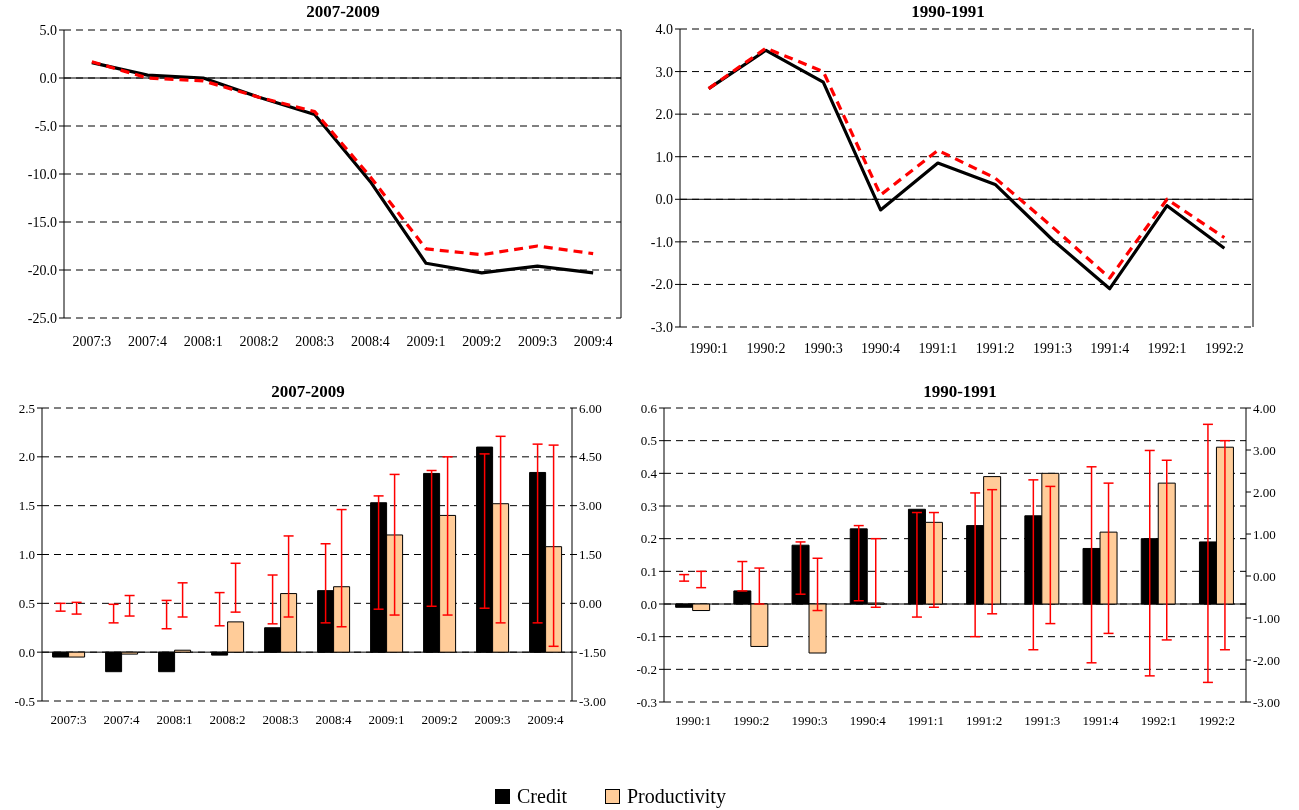  What do you see at coordinates (1267, 660) in the screenshot?
I see `y2-tick-label: -2.00` at bounding box center [1267, 660].